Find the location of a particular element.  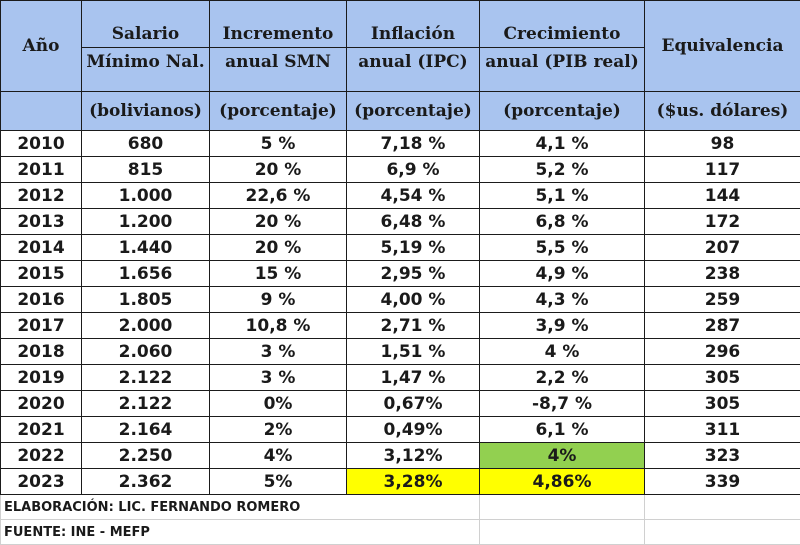

year-header: Año is located at coordinates (41, 46).